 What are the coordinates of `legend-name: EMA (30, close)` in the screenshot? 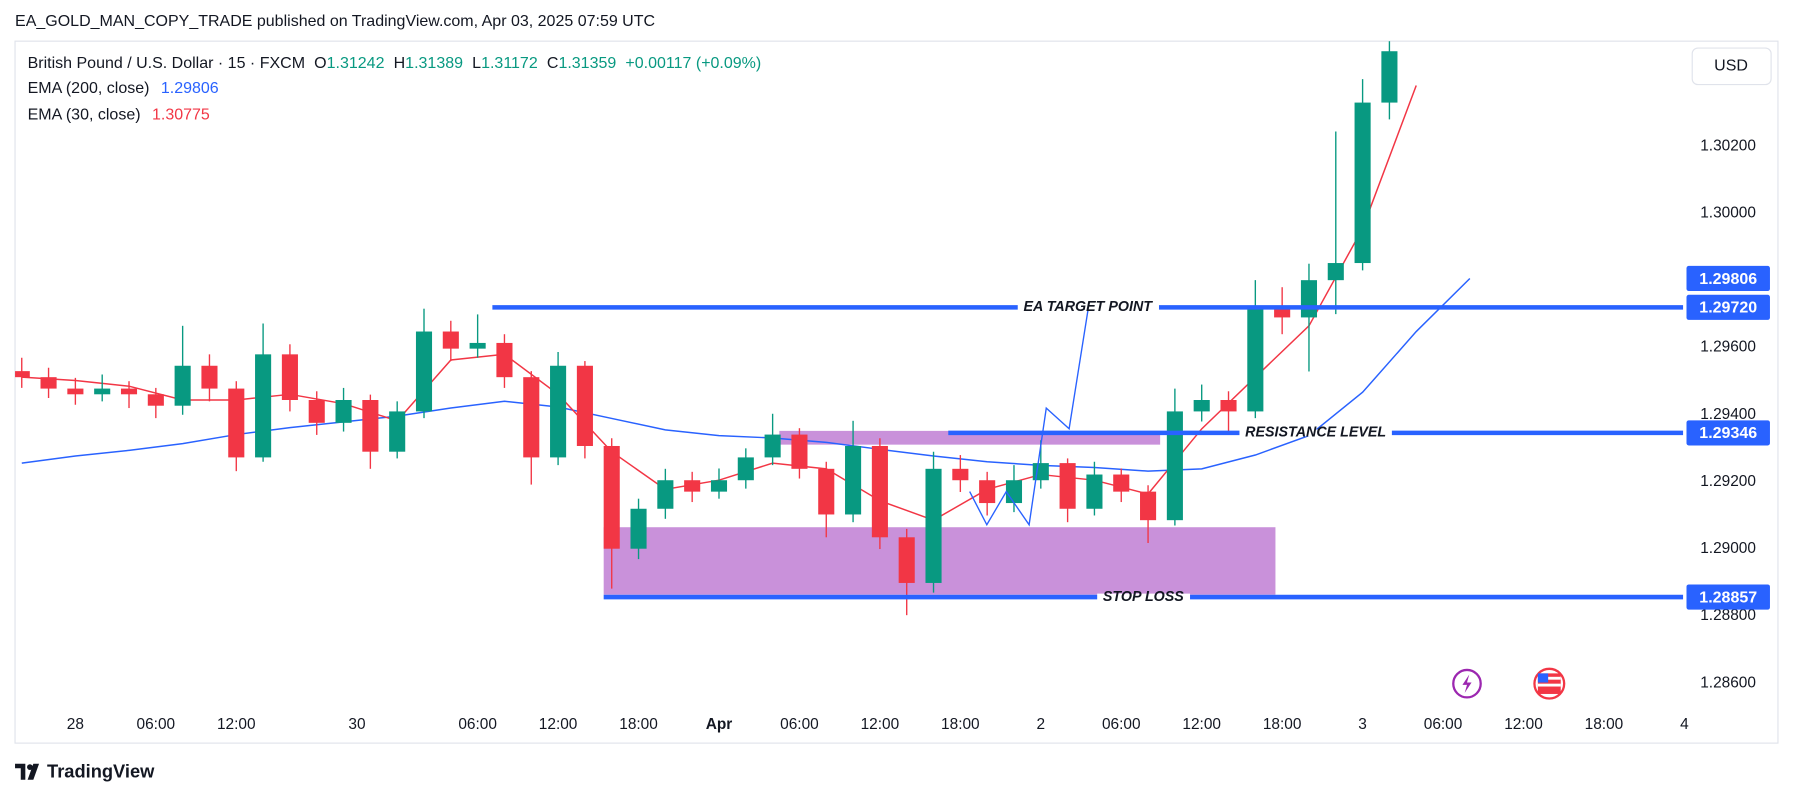 It's located at (84, 115).